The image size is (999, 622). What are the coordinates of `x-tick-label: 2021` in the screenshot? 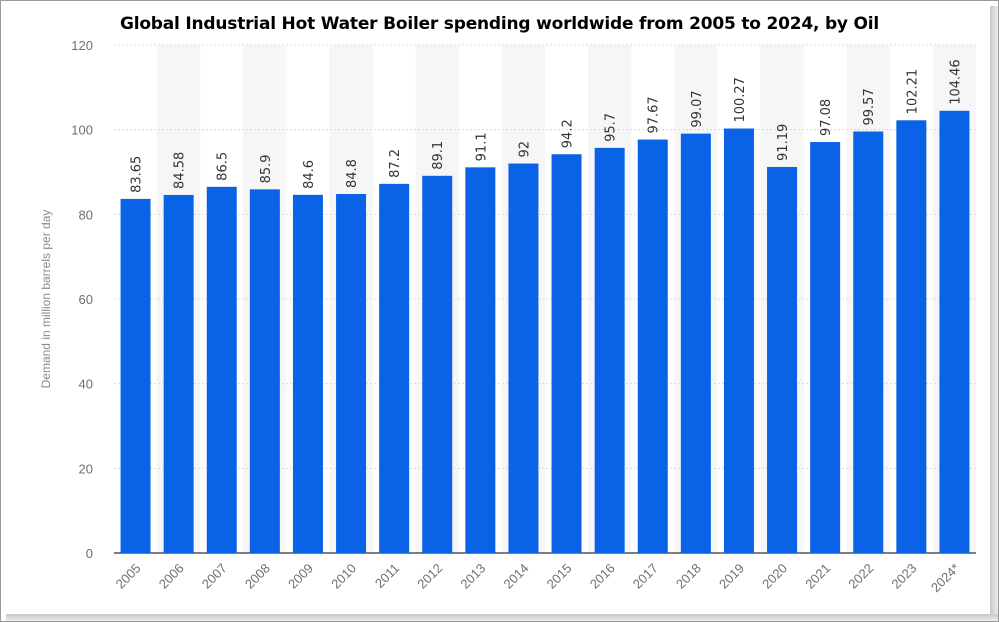 It's located at (817, 576).